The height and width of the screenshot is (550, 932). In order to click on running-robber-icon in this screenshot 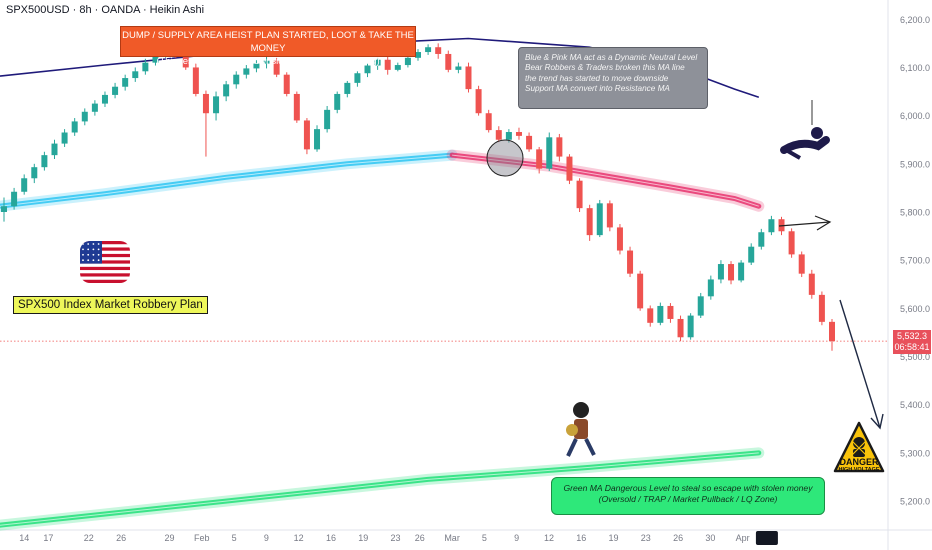, I will do `click(581, 429)`.